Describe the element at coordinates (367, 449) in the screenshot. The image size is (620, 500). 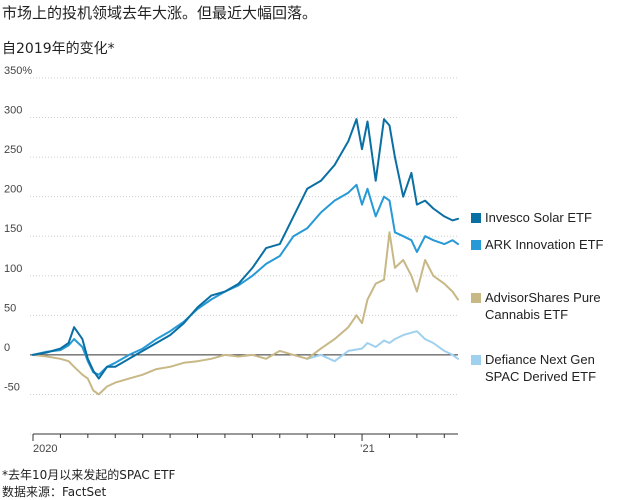
I see `x-tick-label: ’21` at that location.